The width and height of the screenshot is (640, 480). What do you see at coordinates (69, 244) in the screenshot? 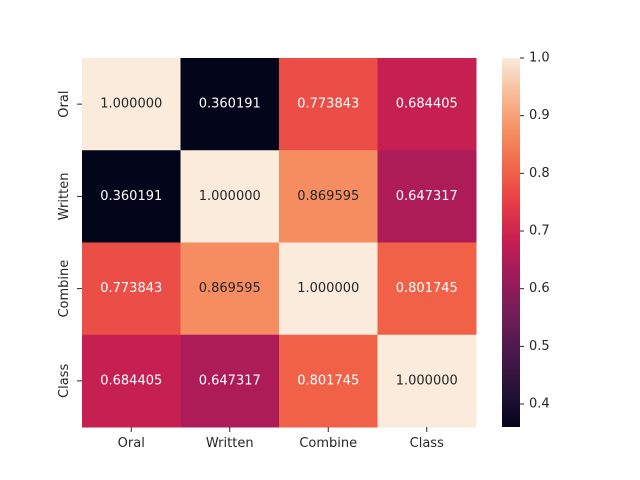
I see `y-axis: Oral Written Combine Class` at bounding box center [69, 244].